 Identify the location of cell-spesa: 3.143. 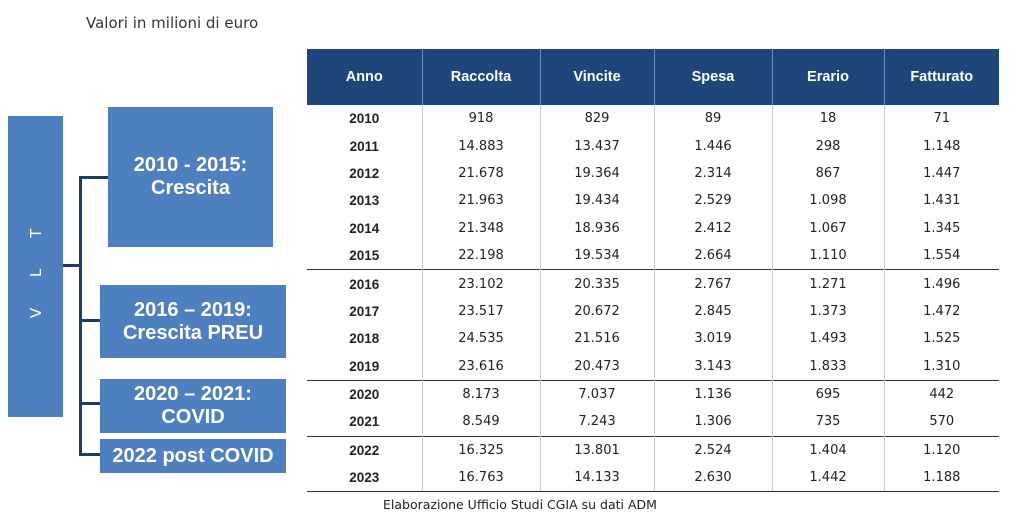
(712, 366).